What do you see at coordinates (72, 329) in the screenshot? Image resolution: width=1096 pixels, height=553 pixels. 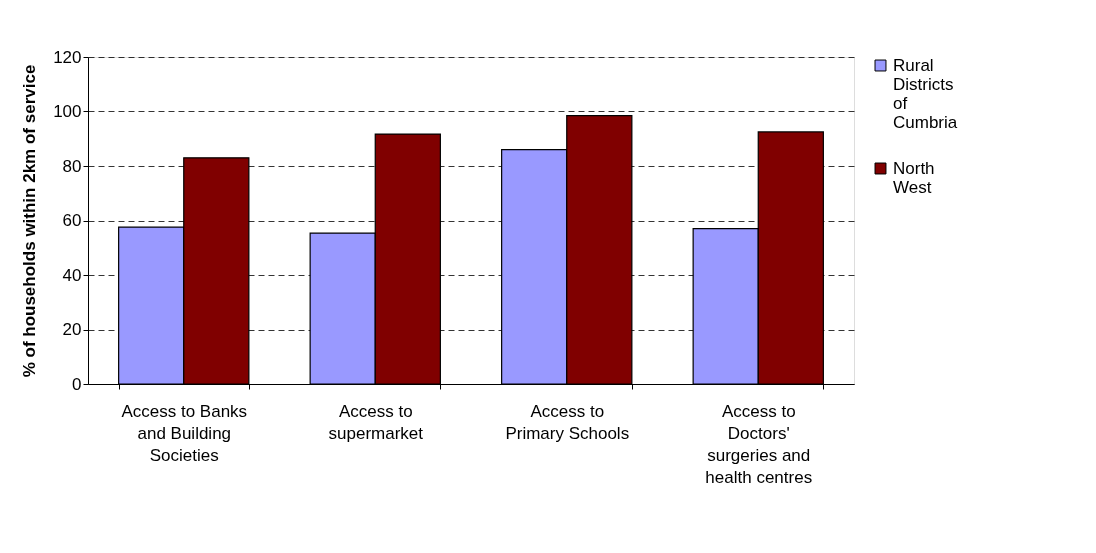 I see `y-tick-label: 20` at bounding box center [72, 329].